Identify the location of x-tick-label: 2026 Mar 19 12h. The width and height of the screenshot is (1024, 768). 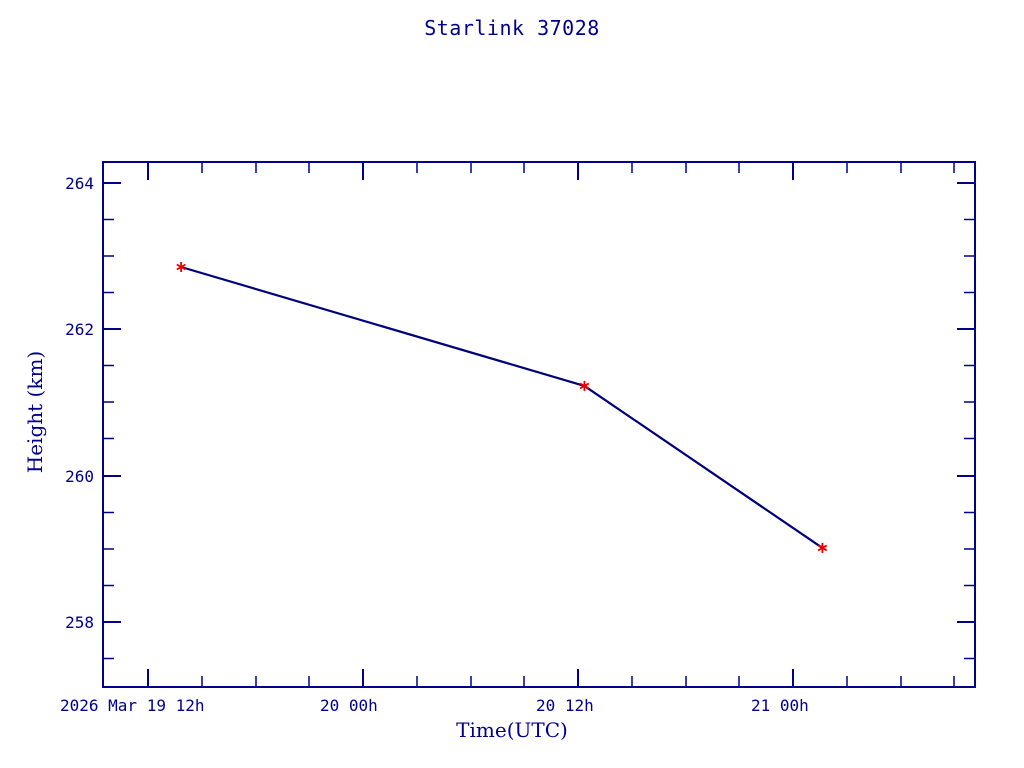
(132, 705).